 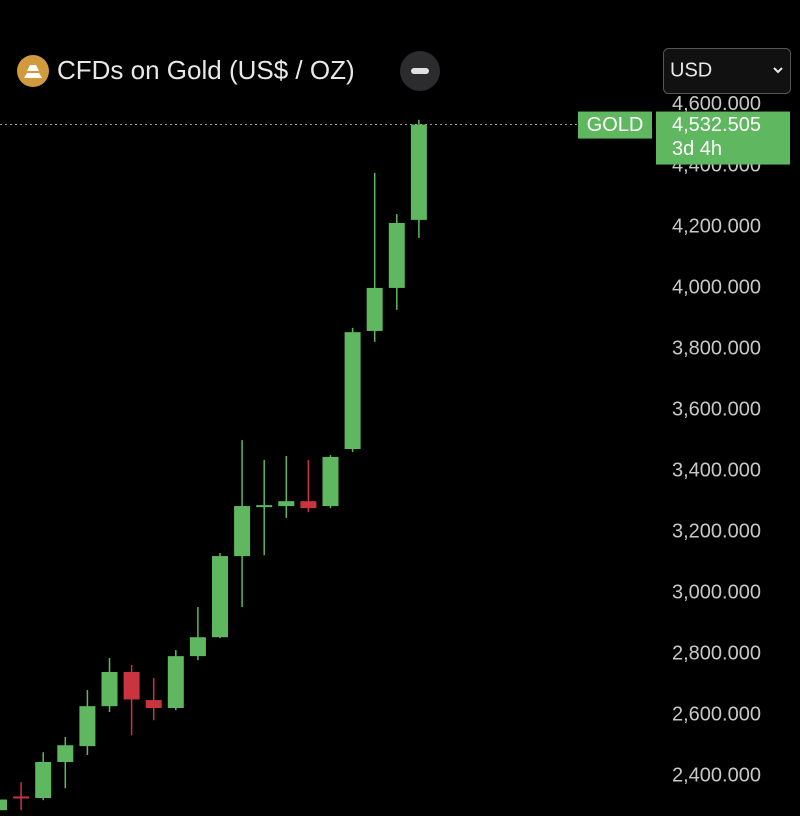 I want to click on countdown-label: 3d 4h, so click(x=697, y=149).